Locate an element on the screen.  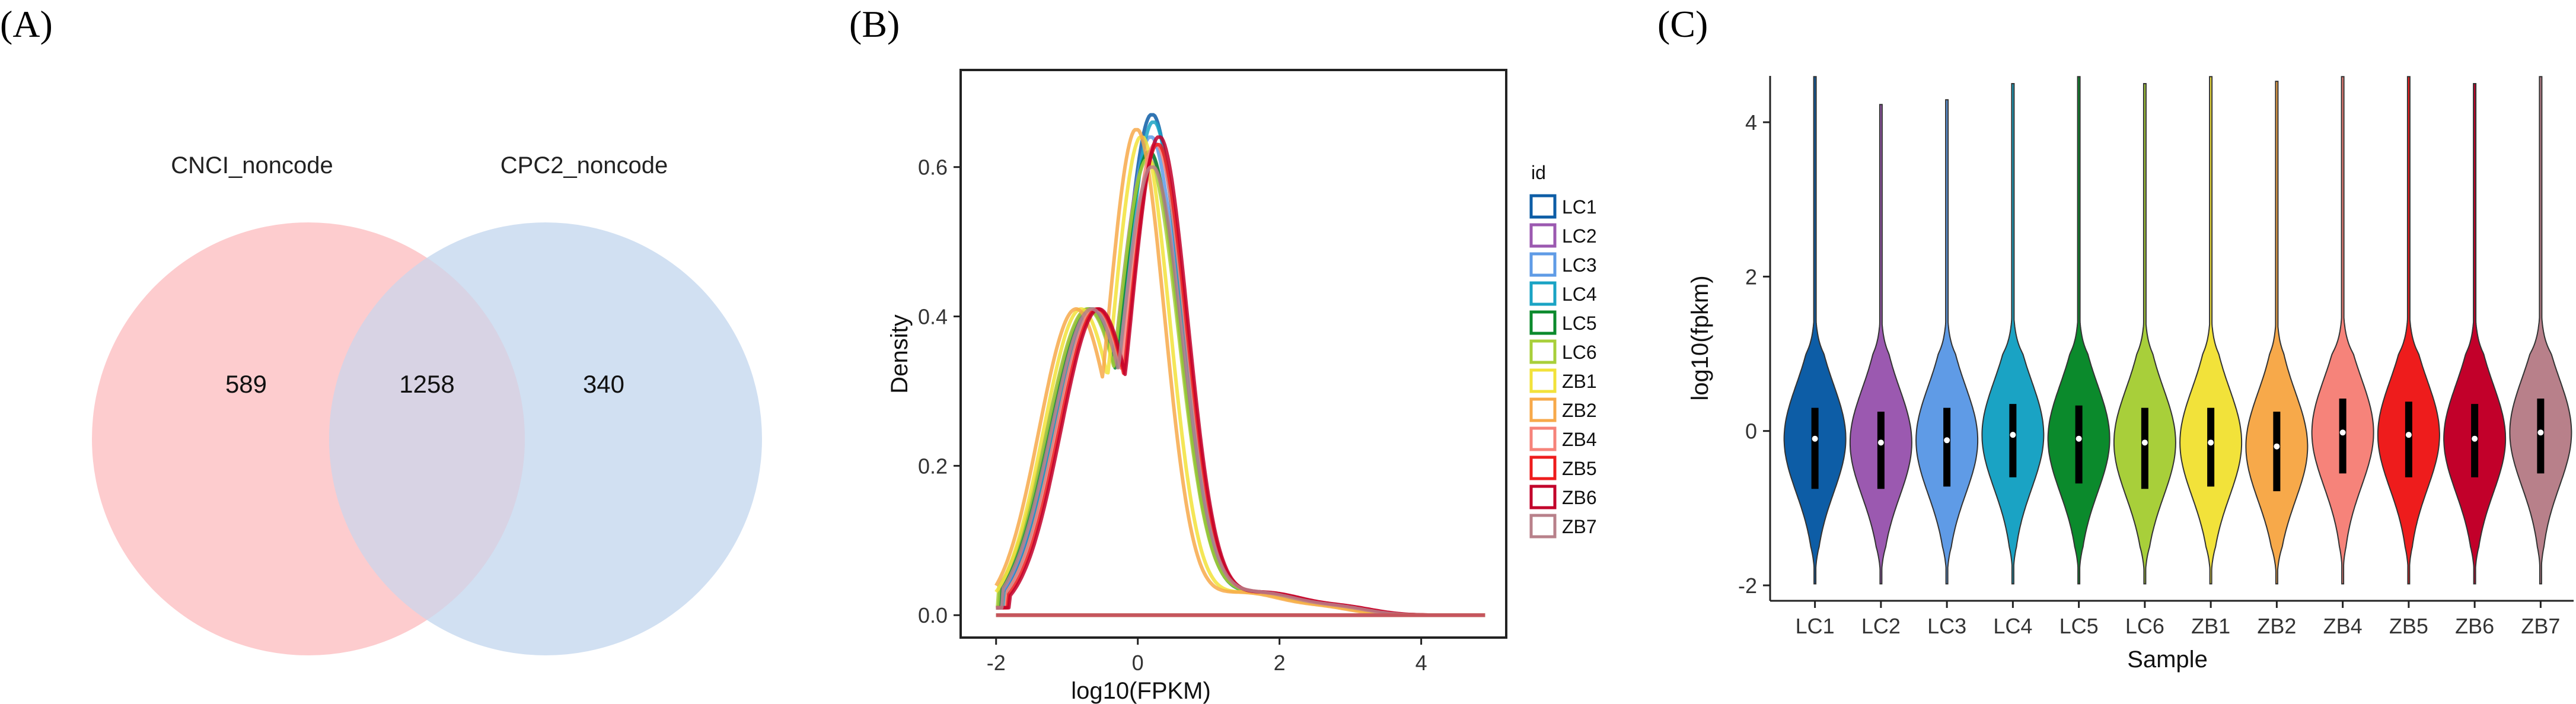
violin-x-tick-label: LC4 is located at coordinates (2013, 626).